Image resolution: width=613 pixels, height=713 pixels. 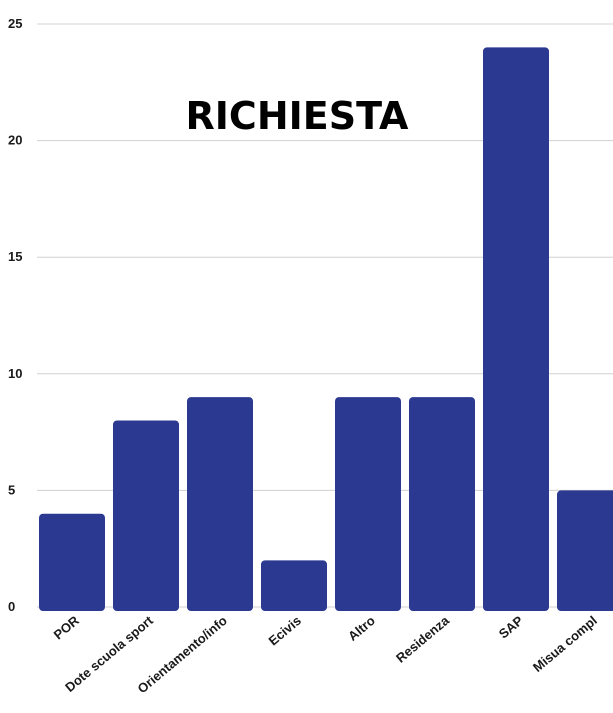 What do you see at coordinates (565, 644) in the screenshot?
I see `x-category-label: Misua compl` at bounding box center [565, 644].